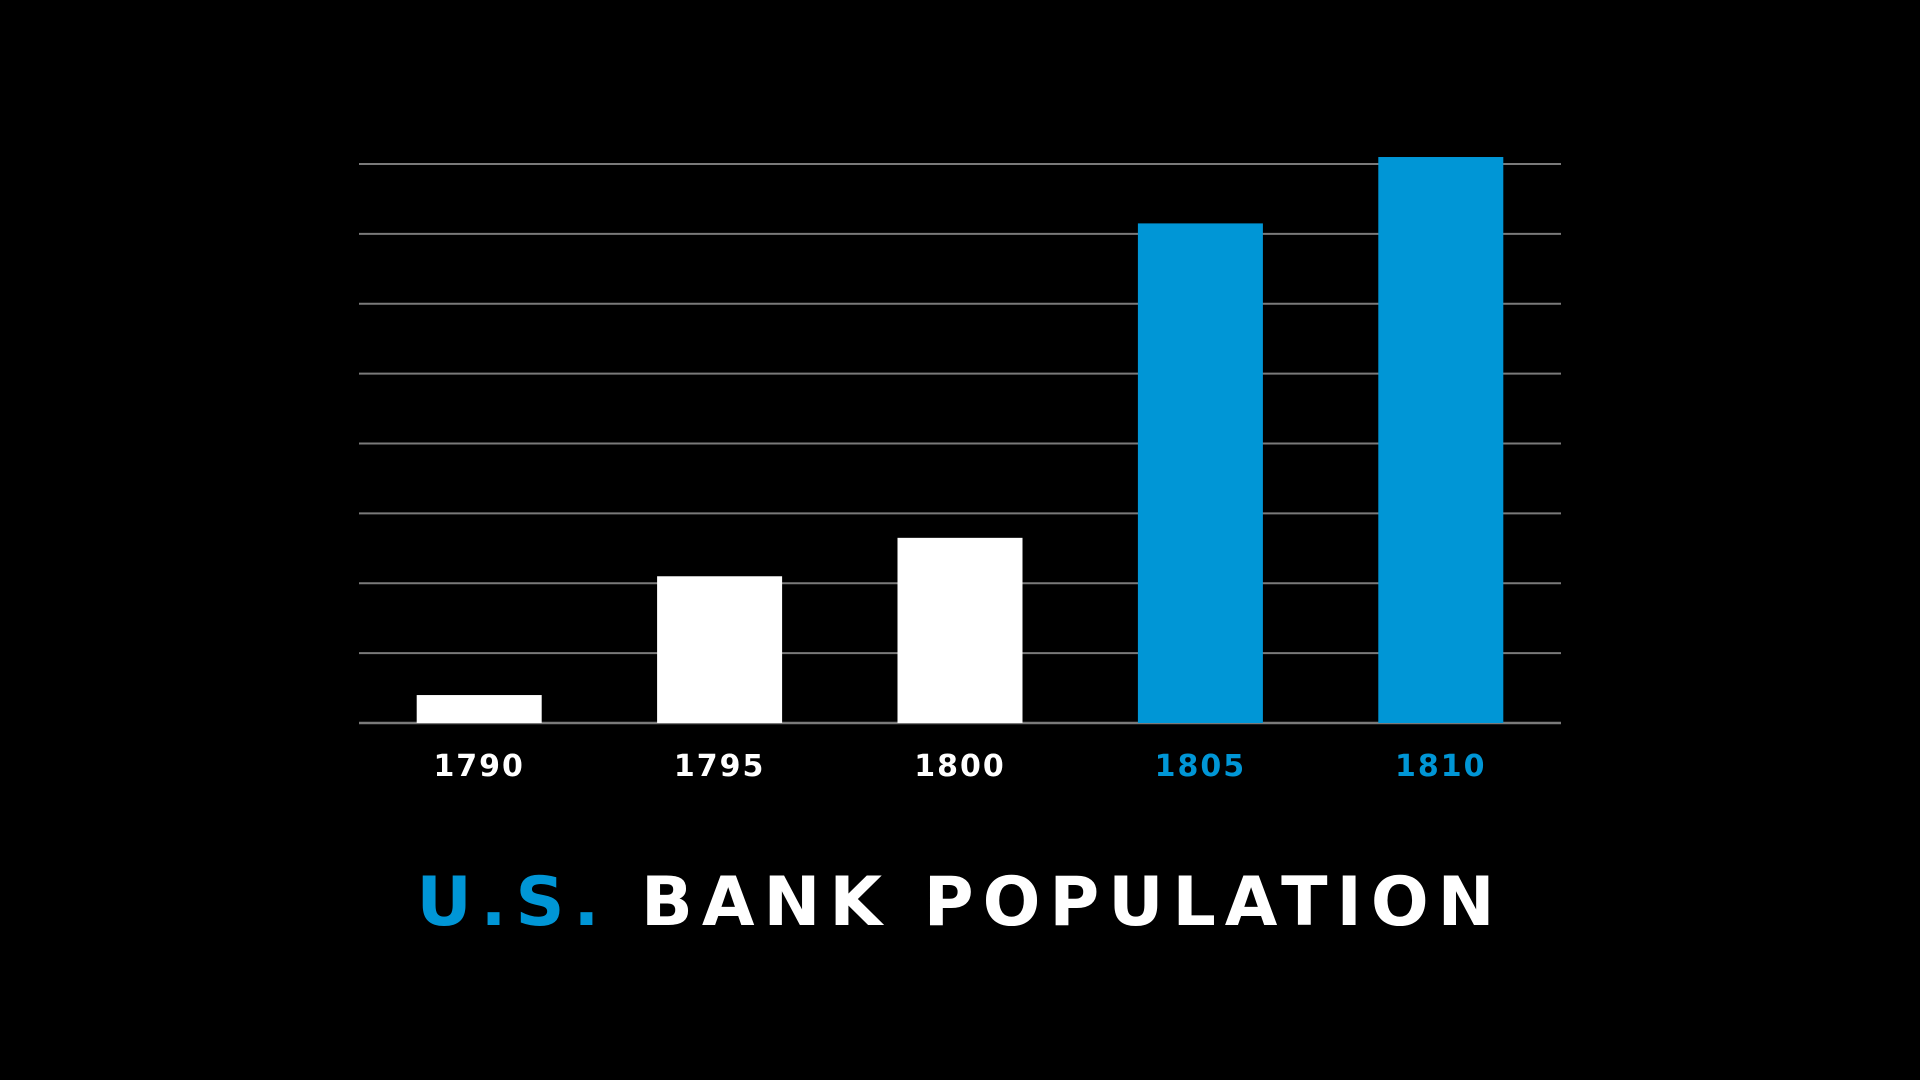  What do you see at coordinates (1201, 766) in the screenshot?
I see `x-tick-label-1805: 1805` at bounding box center [1201, 766].